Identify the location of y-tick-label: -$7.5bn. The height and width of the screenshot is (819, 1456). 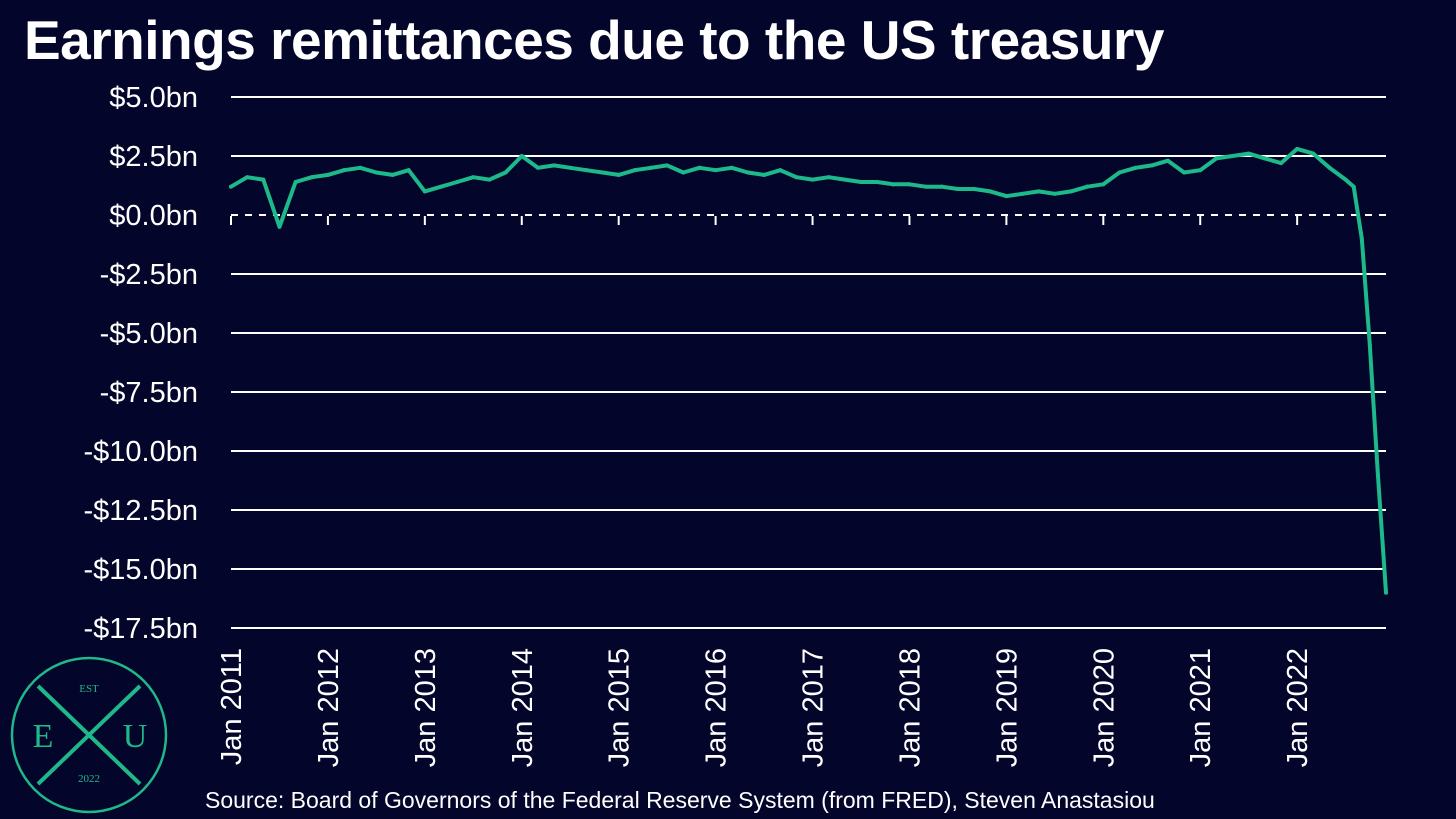
(149, 393).